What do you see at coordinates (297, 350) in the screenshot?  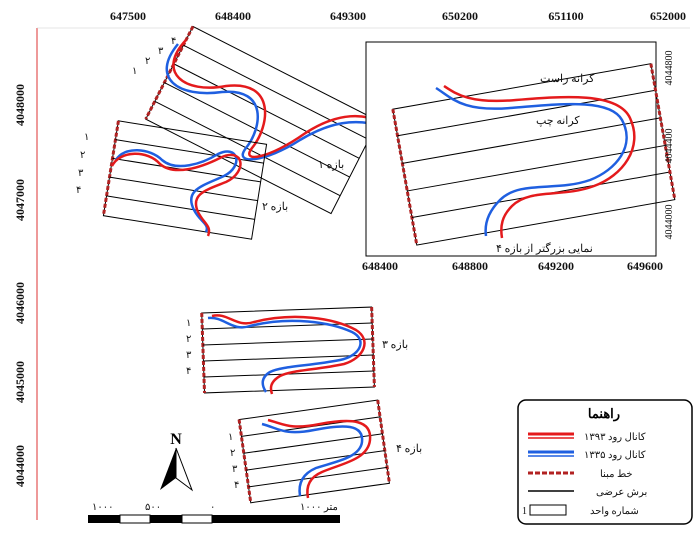 I see `reach-3: ۱ ۲ ۳ ۴ بازه ۳` at bounding box center [297, 350].